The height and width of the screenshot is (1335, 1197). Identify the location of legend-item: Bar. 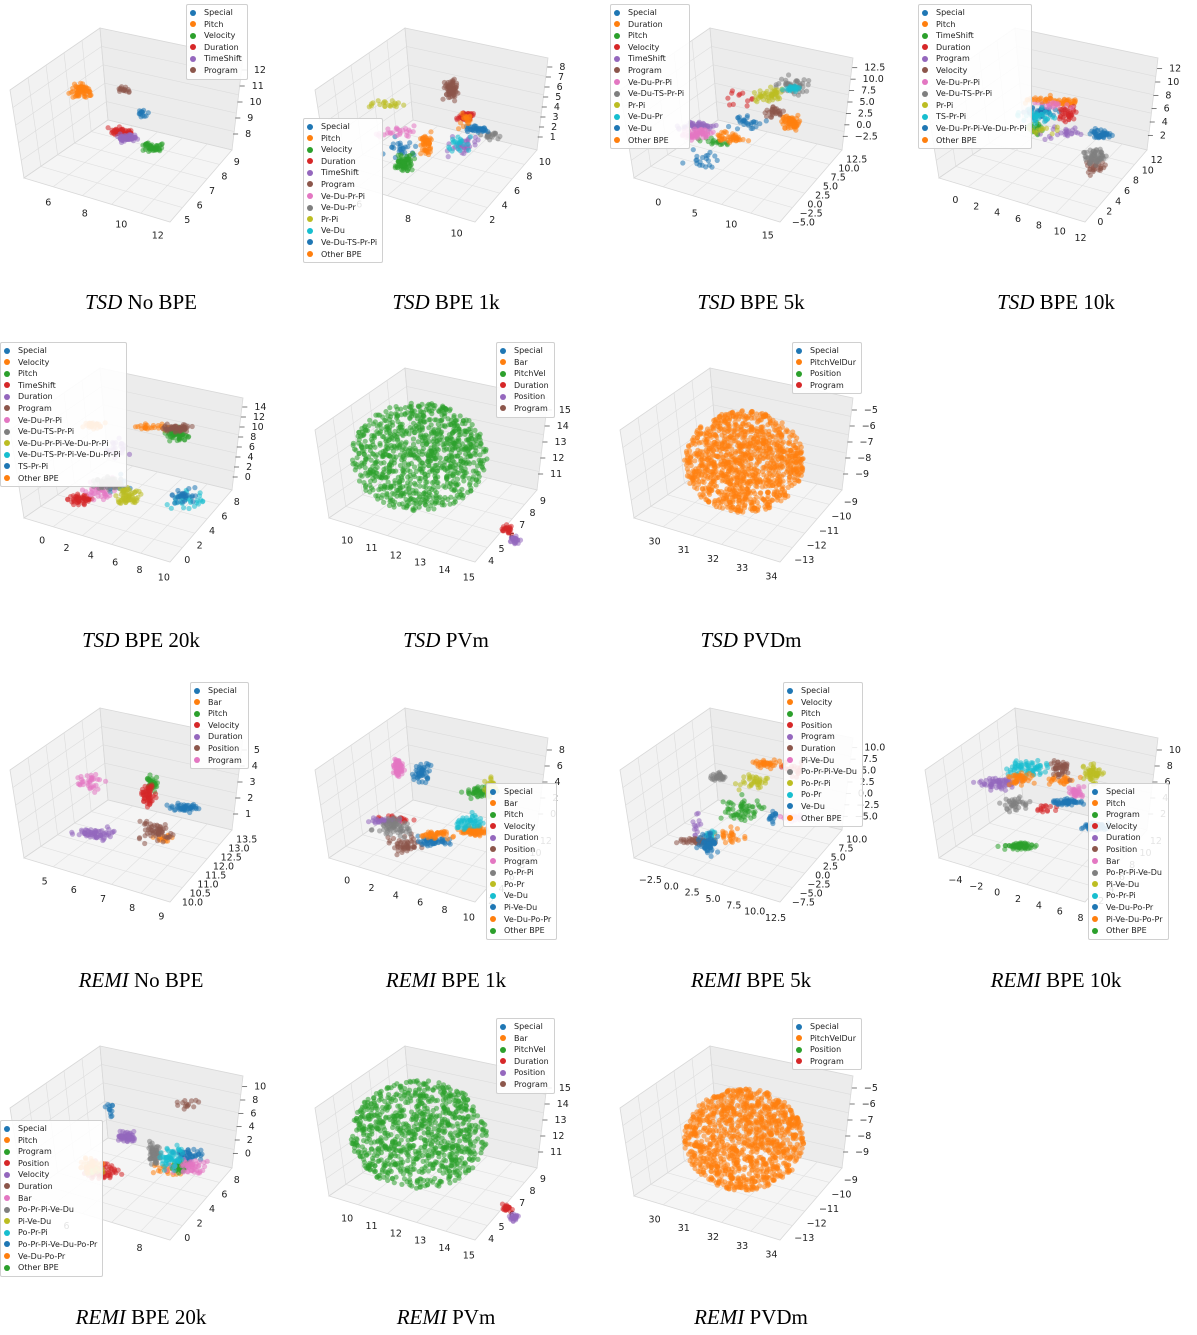
(524, 363).